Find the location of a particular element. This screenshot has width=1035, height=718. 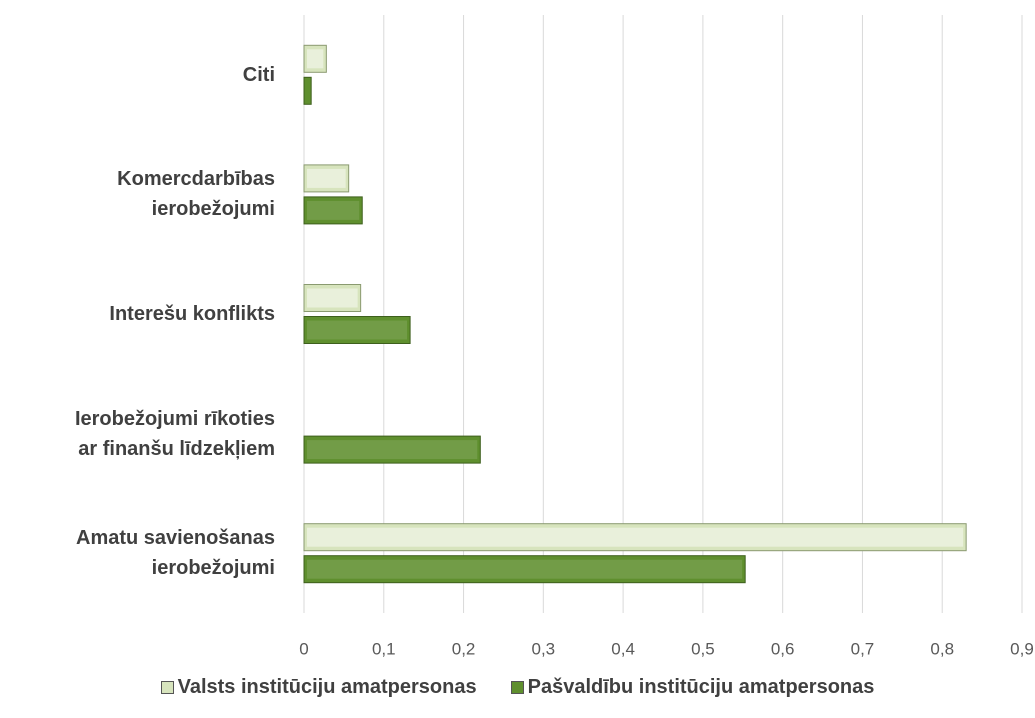

category-label: Citi is located at coordinates (258, 74).